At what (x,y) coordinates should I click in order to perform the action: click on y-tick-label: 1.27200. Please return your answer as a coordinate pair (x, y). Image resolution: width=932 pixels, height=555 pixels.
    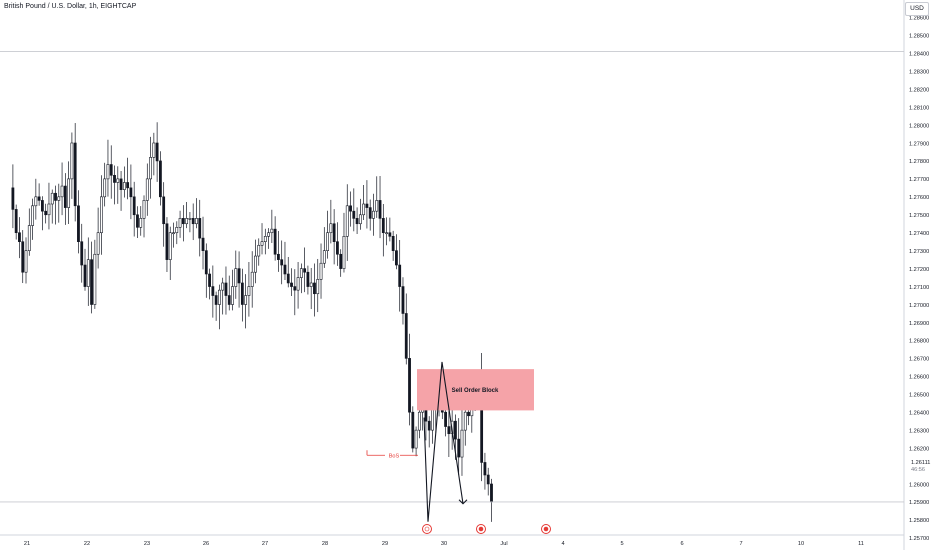
    Looking at the image, I should click on (919, 270).